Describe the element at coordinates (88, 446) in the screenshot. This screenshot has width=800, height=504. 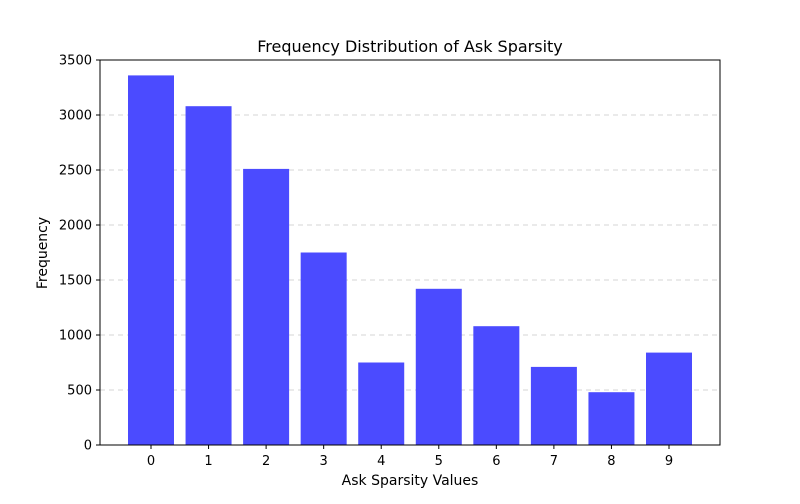
I see `y-tick-label: 0` at that location.